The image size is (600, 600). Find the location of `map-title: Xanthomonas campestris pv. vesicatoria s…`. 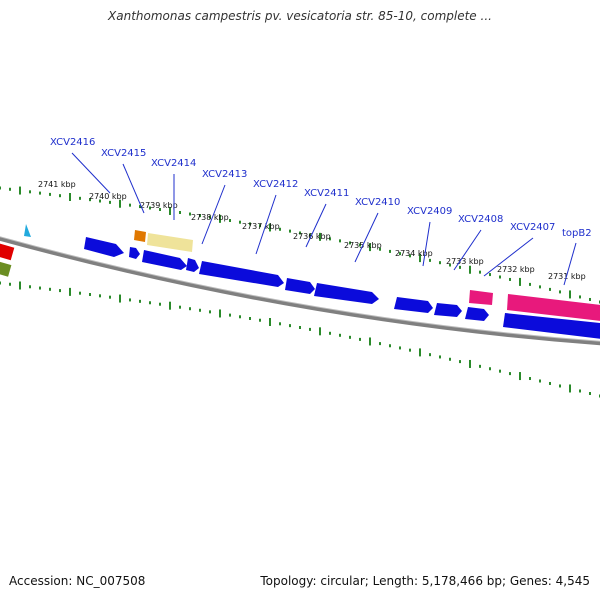

map-title: Xanthomonas campestris pv. vesicatoria s… is located at coordinates (300, 16).